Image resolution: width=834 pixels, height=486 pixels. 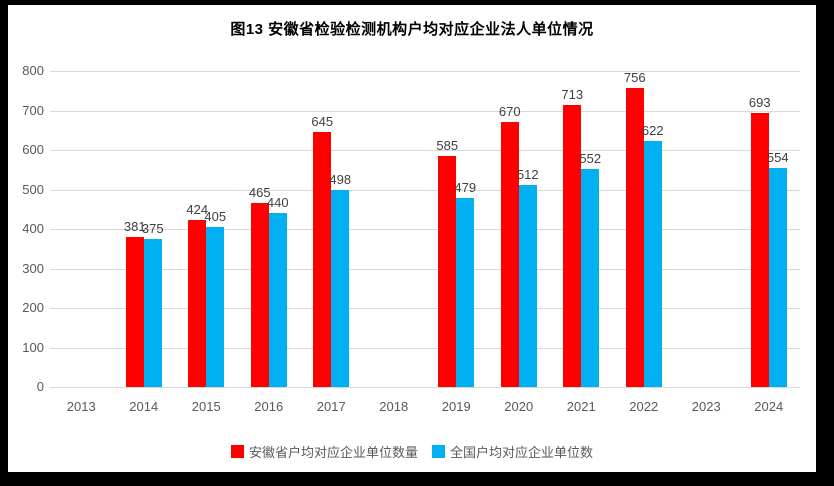 I want to click on bar-label-national-2020: 512, so click(x=527, y=174).